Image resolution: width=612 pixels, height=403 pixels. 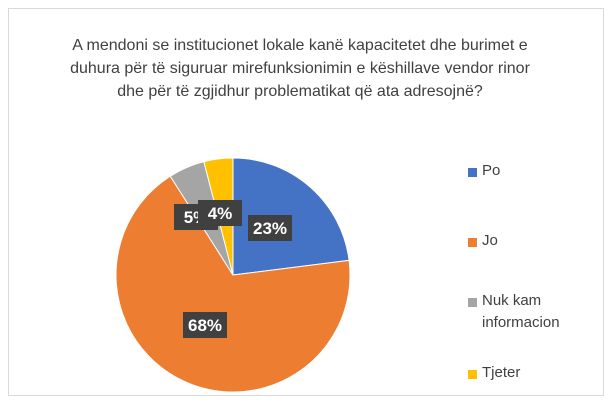 I want to click on data-label-text: 4%, so click(x=220, y=213).